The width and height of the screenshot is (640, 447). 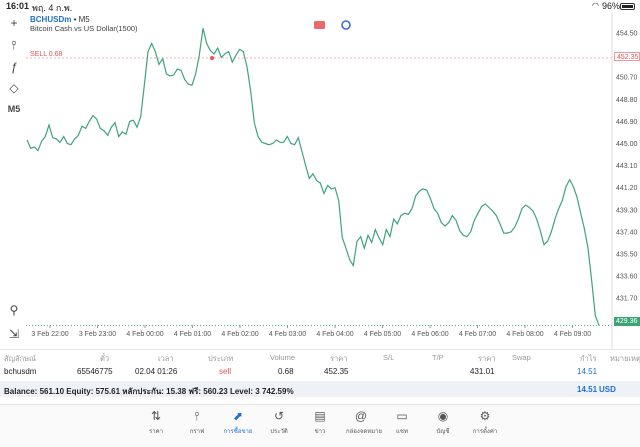 What do you see at coordinates (287, 334) in the screenshot?
I see `x-tick-label: 4 Feb 03:00` at bounding box center [287, 334].